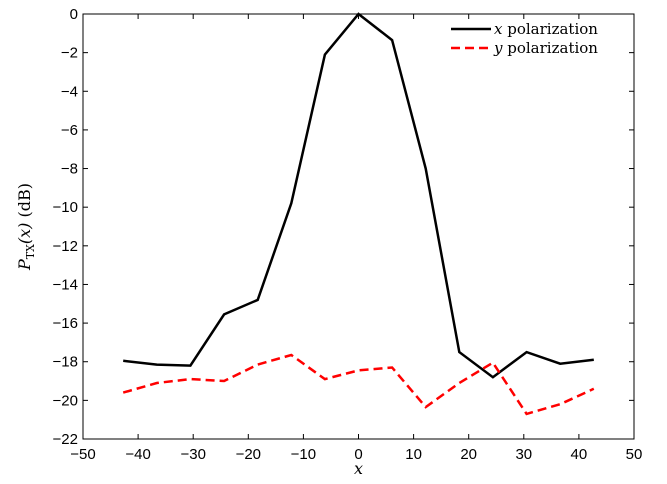 The width and height of the screenshot is (667, 484). What do you see at coordinates (65, 400) in the screenshot?
I see `y-tick-label: −20` at bounding box center [65, 400].